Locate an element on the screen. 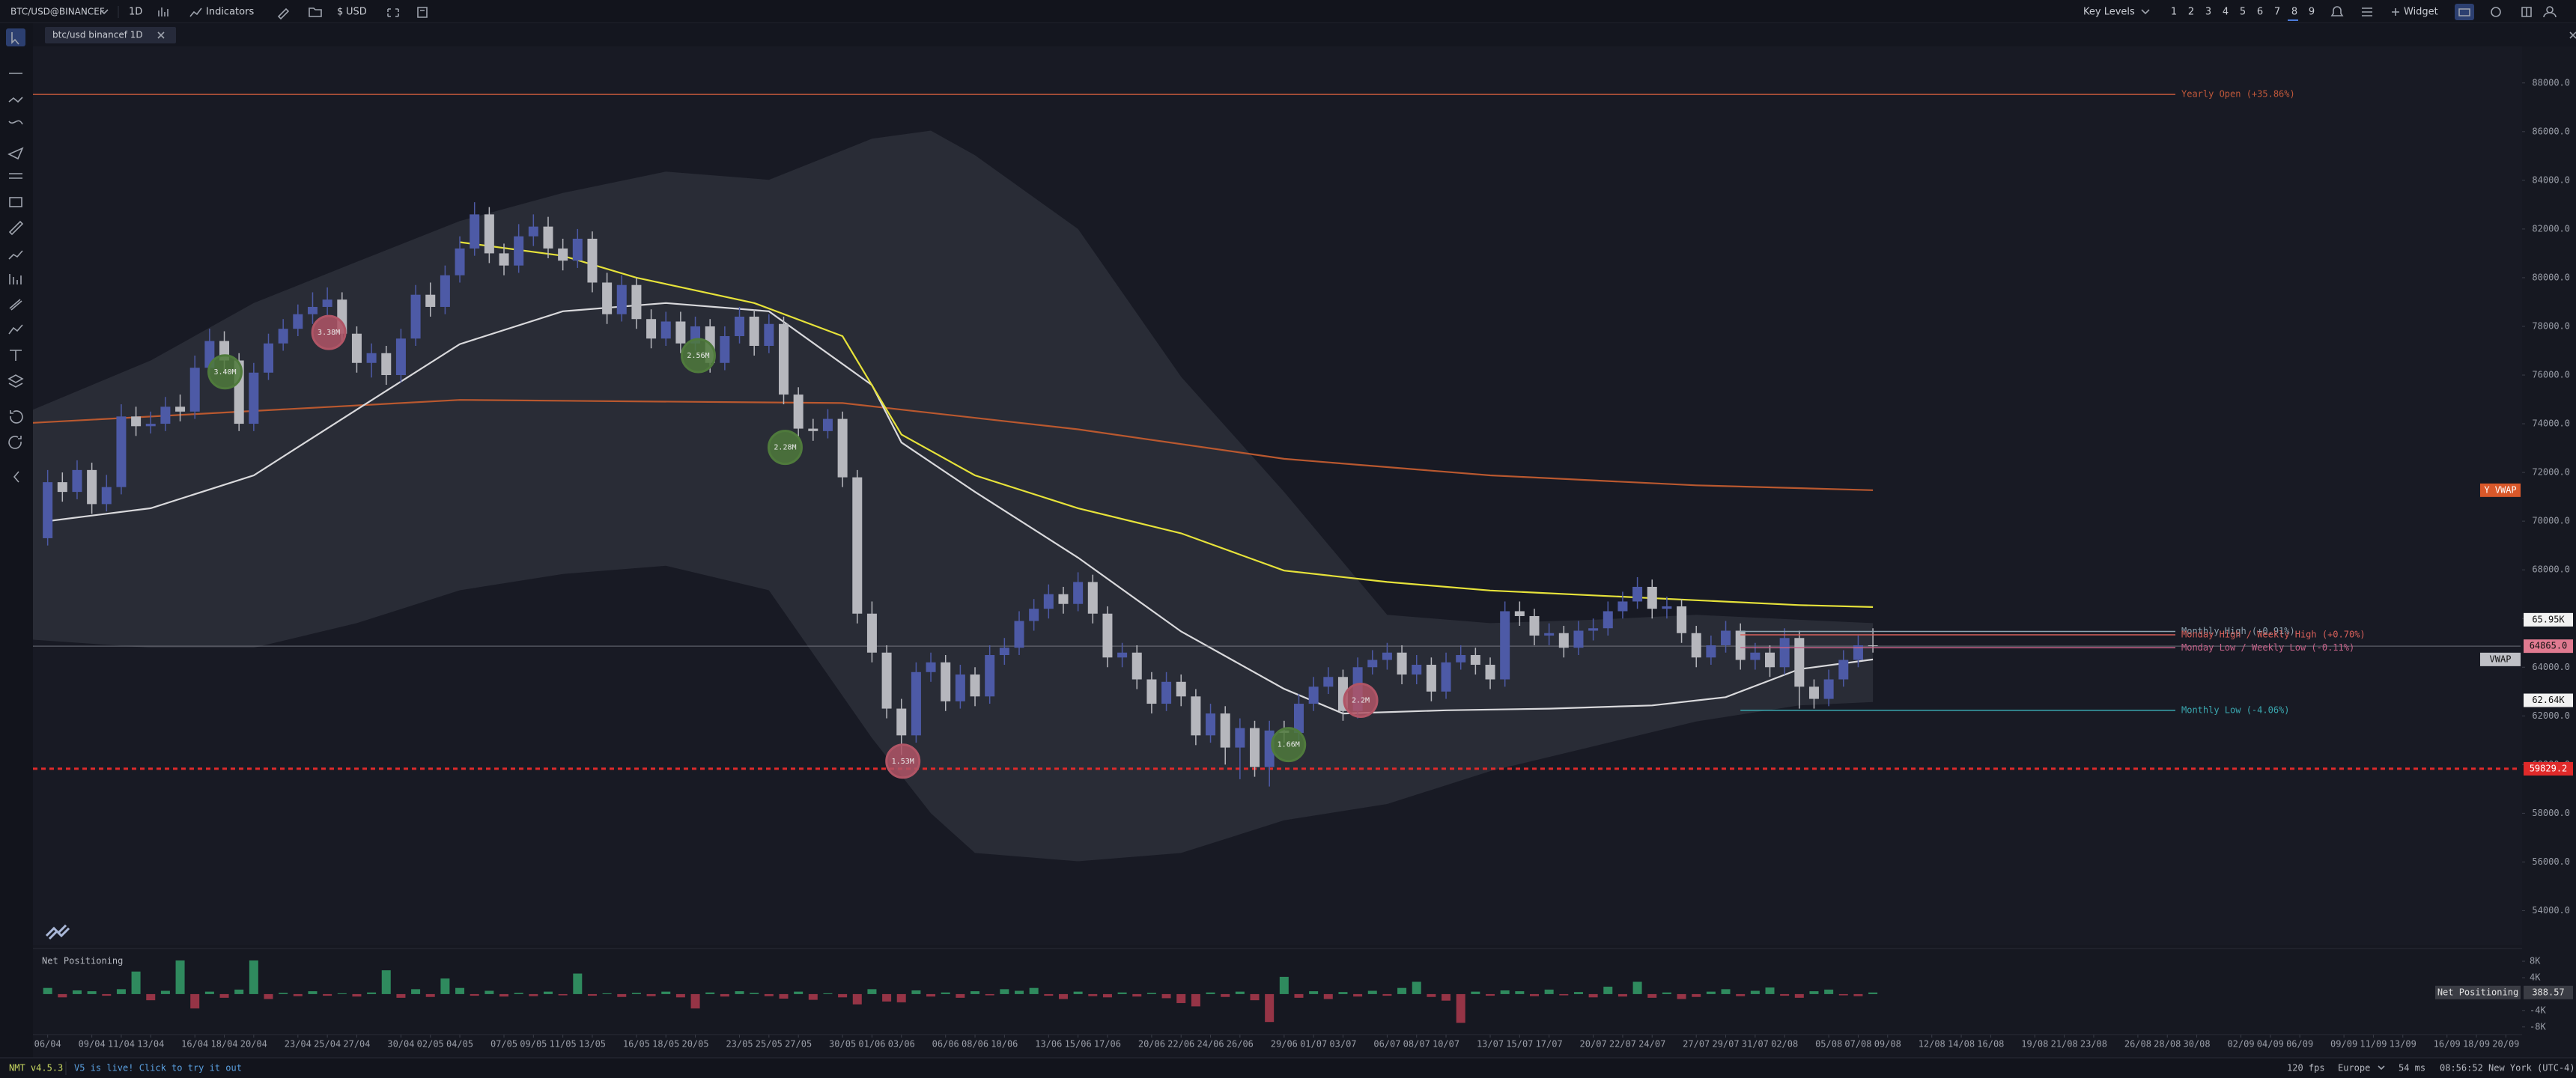 This screenshot has height=1078, width=2576. brush-tool is located at coordinates (16, 228).